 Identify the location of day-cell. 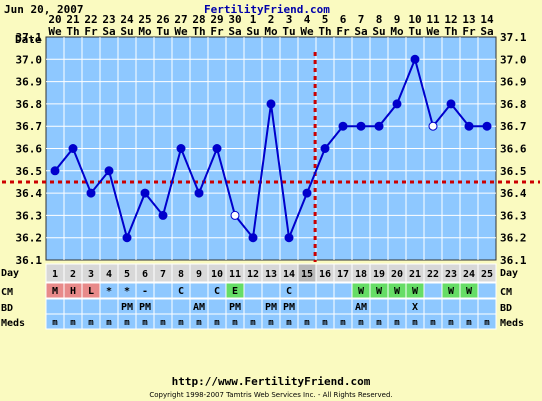
(487, 273).